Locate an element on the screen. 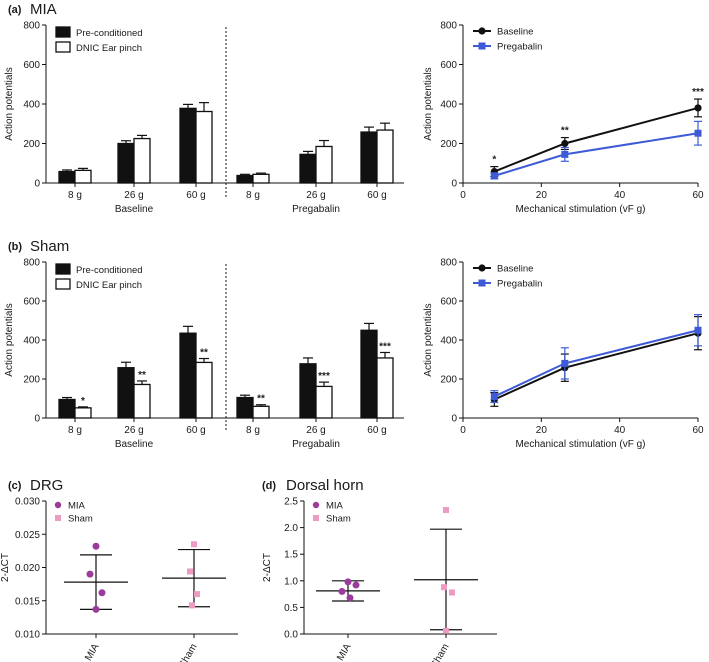  dh-y-tick-label: 2.0 is located at coordinates (291, 528).